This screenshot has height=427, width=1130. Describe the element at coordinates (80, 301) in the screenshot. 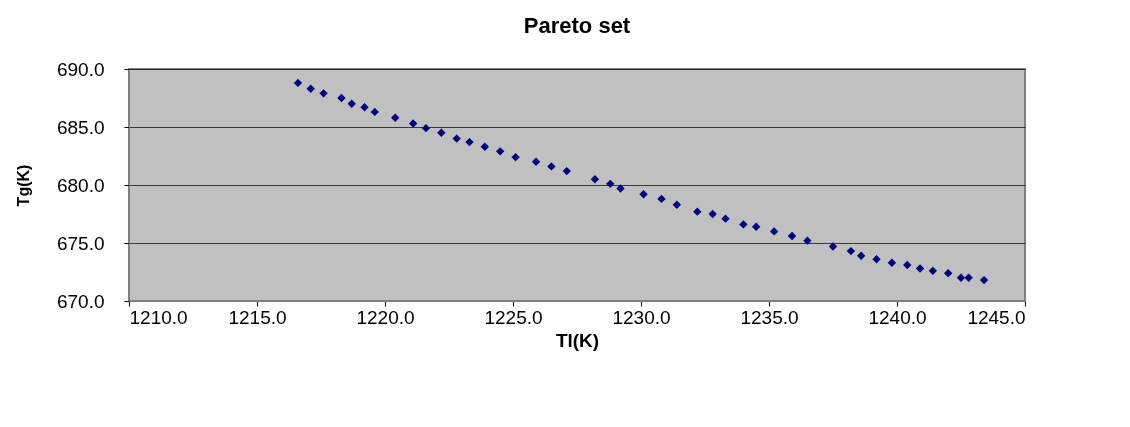

I see `y-tick-label: 670.0` at that location.